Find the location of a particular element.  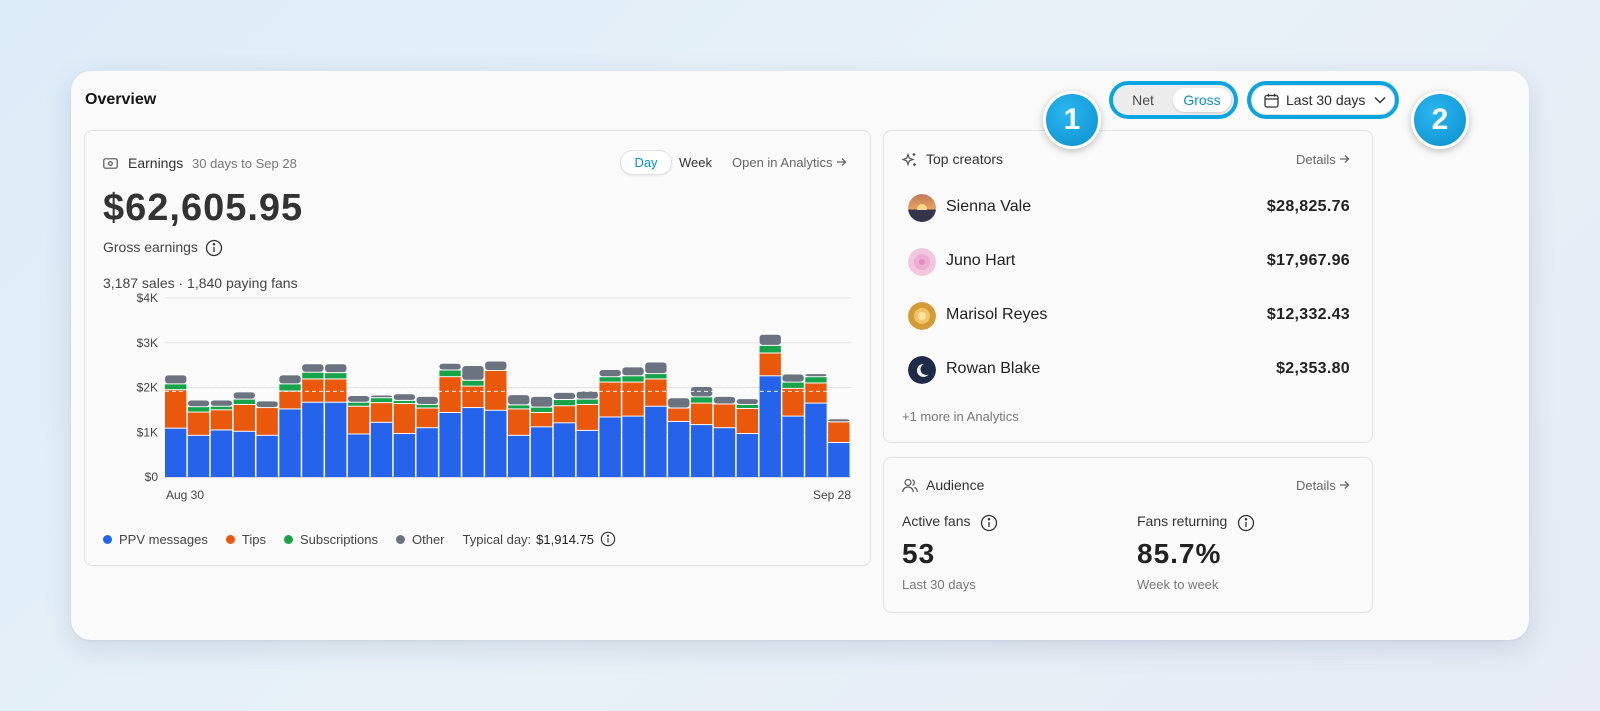

gross-earnings-label: Gross earnings is located at coordinates (150, 247).